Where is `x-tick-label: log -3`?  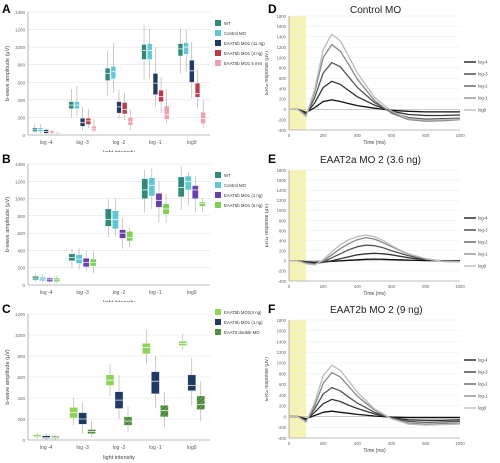
x-tick-label: log -3 is located at coordinates (82, 143).